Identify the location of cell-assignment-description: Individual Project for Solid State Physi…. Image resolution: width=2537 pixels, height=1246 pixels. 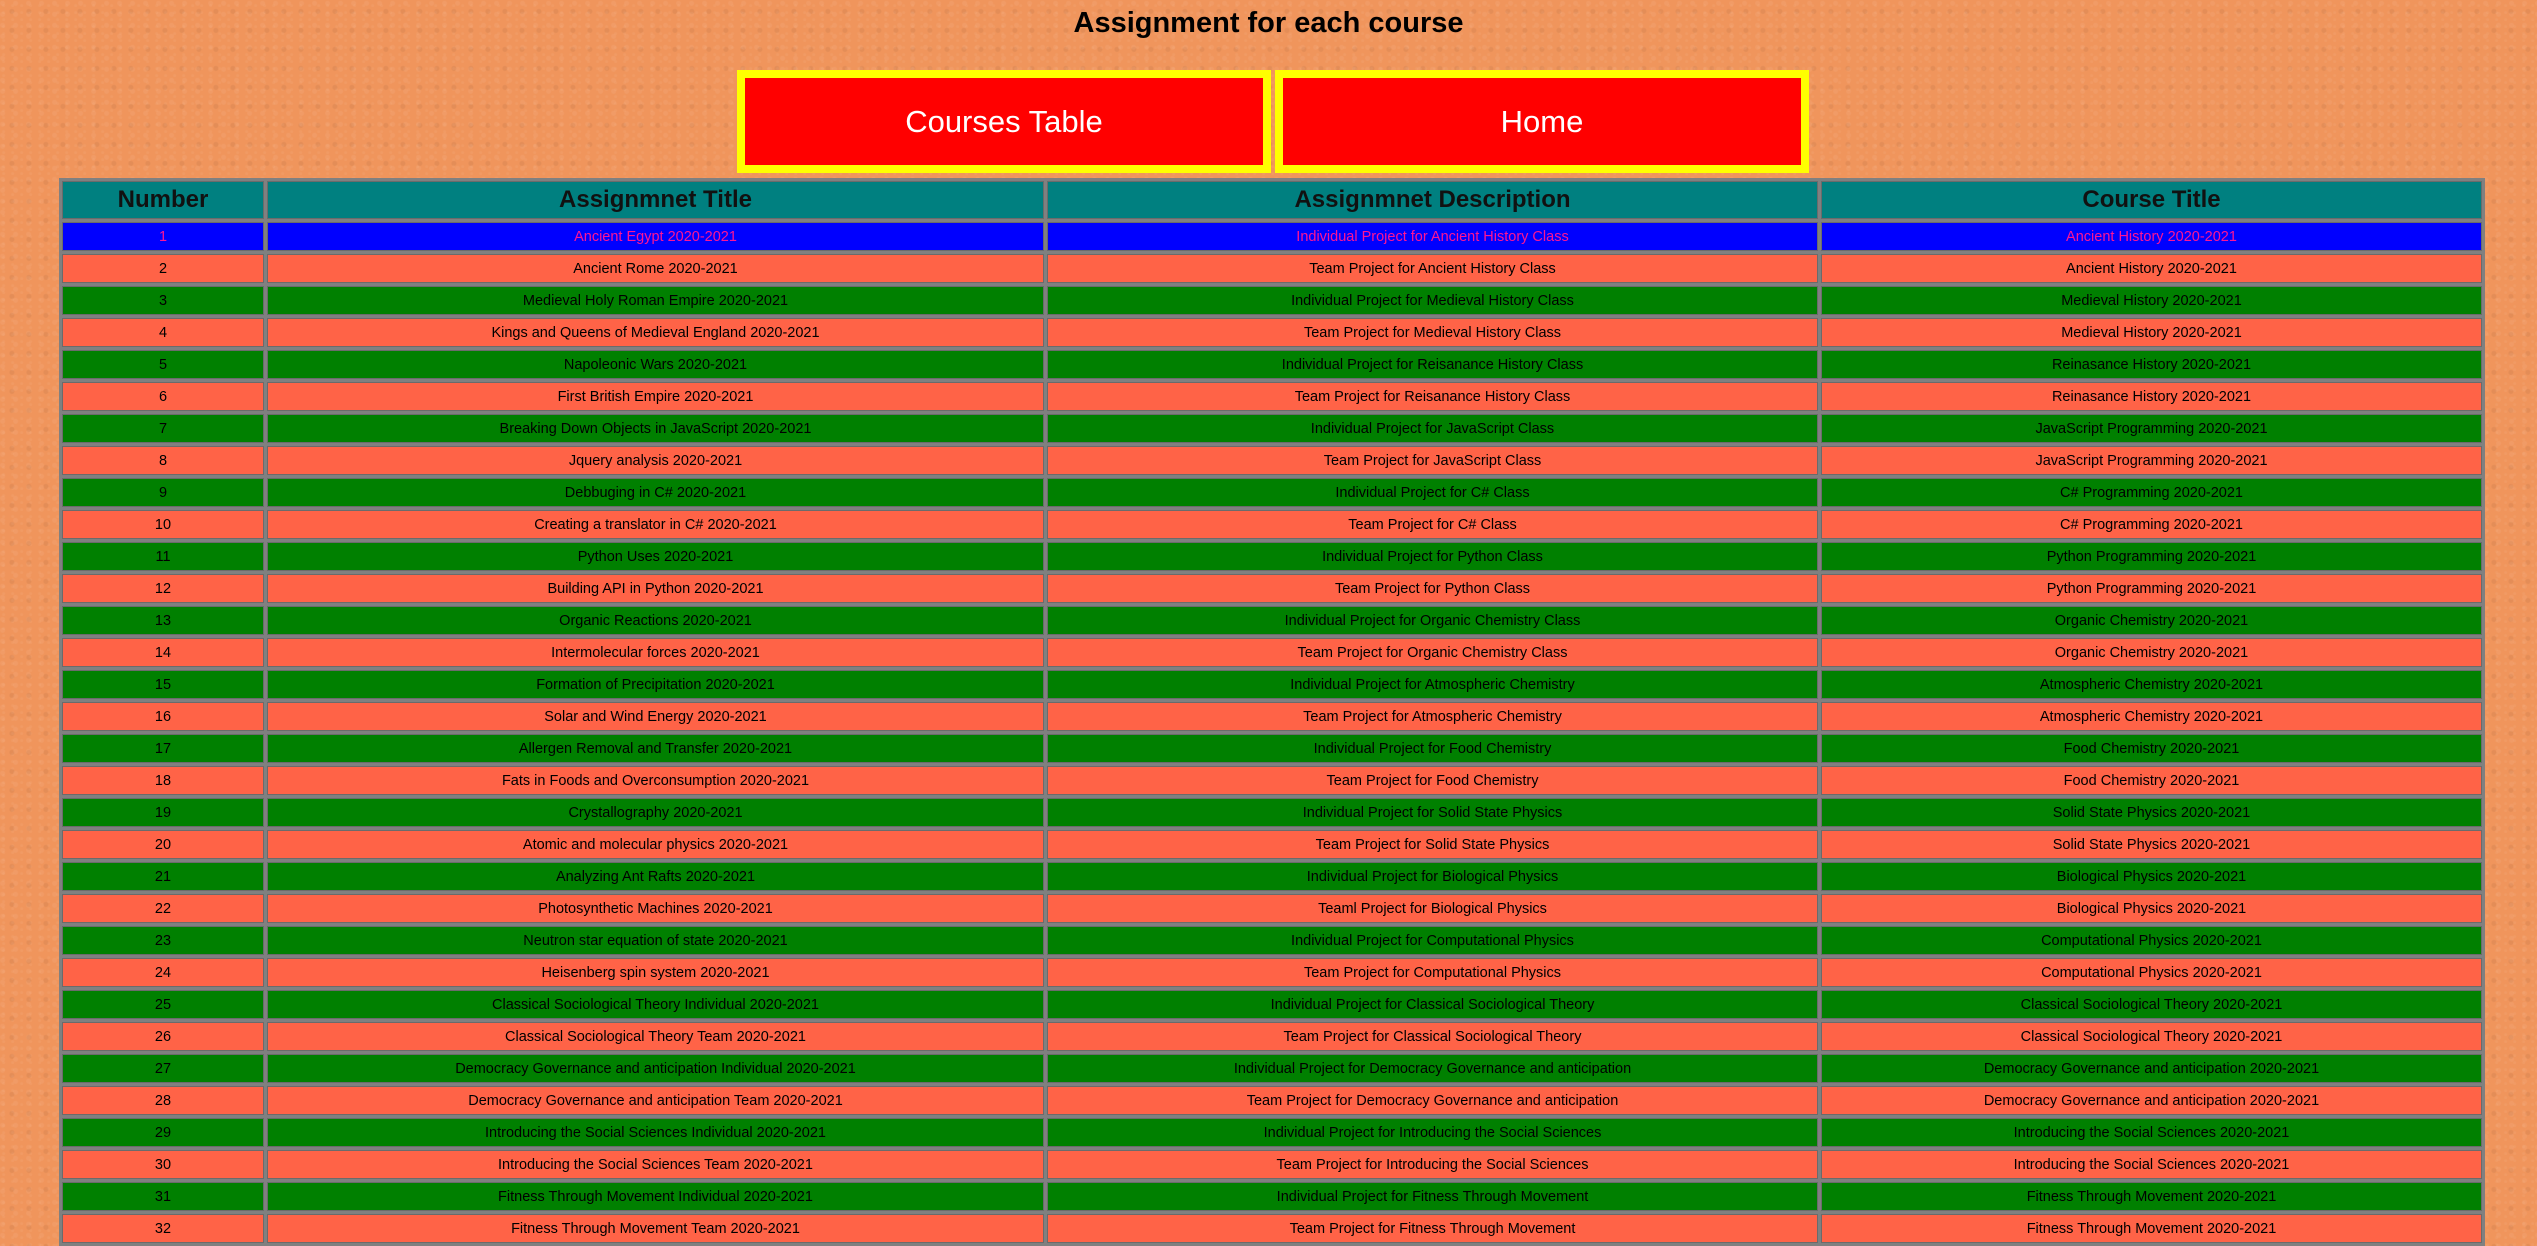
(1432, 812).